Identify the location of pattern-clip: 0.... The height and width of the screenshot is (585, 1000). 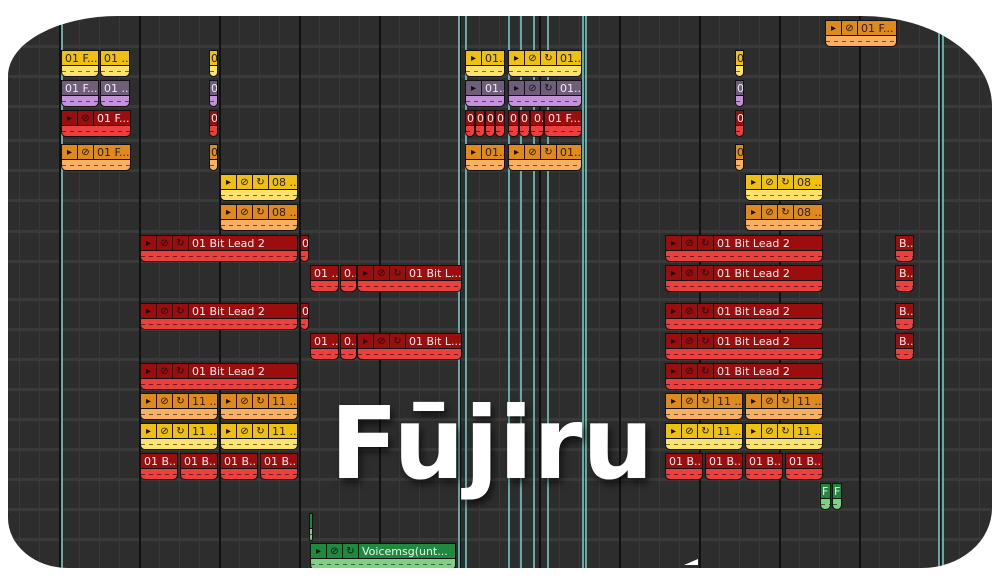
(348, 346).